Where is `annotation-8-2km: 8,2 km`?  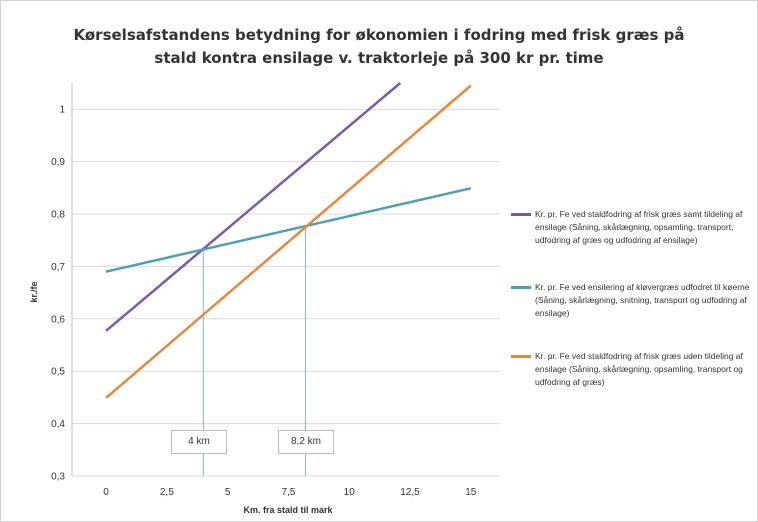 annotation-8-2km: 8,2 km is located at coordinates (306, 442).